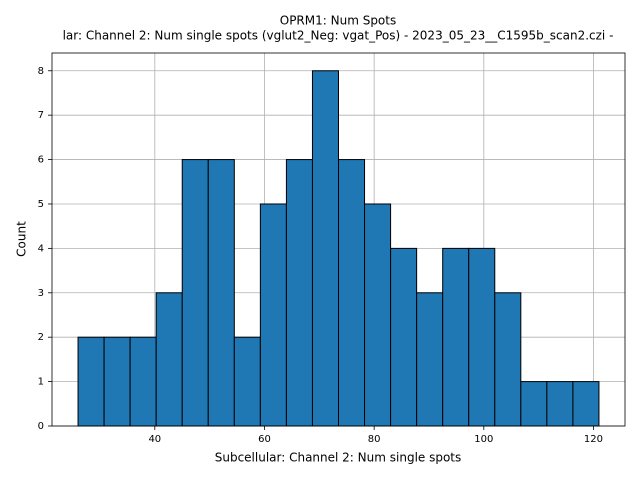  I want to click on y-tick-label: 0, so click(41, 426).